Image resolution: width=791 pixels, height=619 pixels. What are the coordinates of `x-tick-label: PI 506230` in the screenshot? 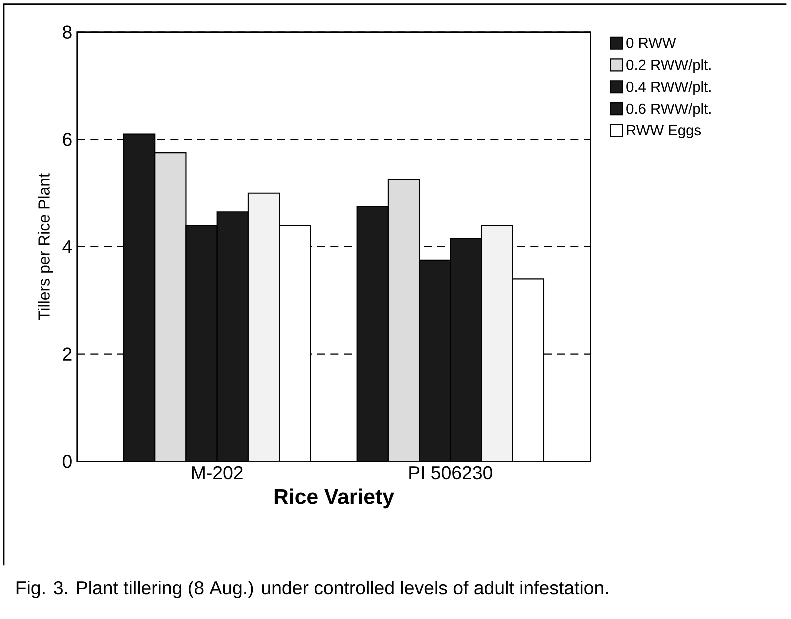 It's located at (451, 473).